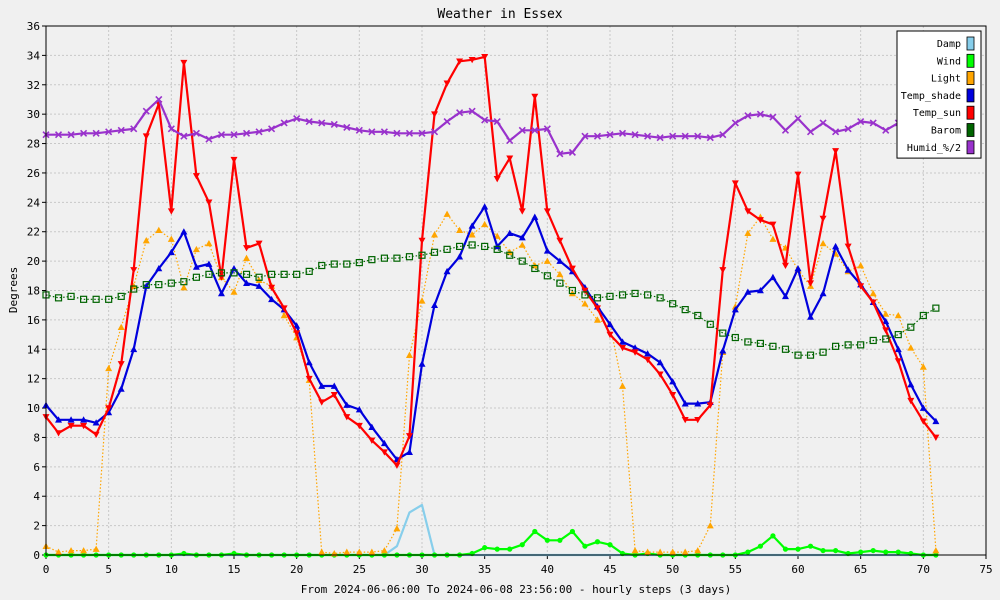 The height and width of the screenshot is (600, 1000). Describe the element at coordinates (33, 291) in the screenshot. I see `y-tick-label: 18` at that location.